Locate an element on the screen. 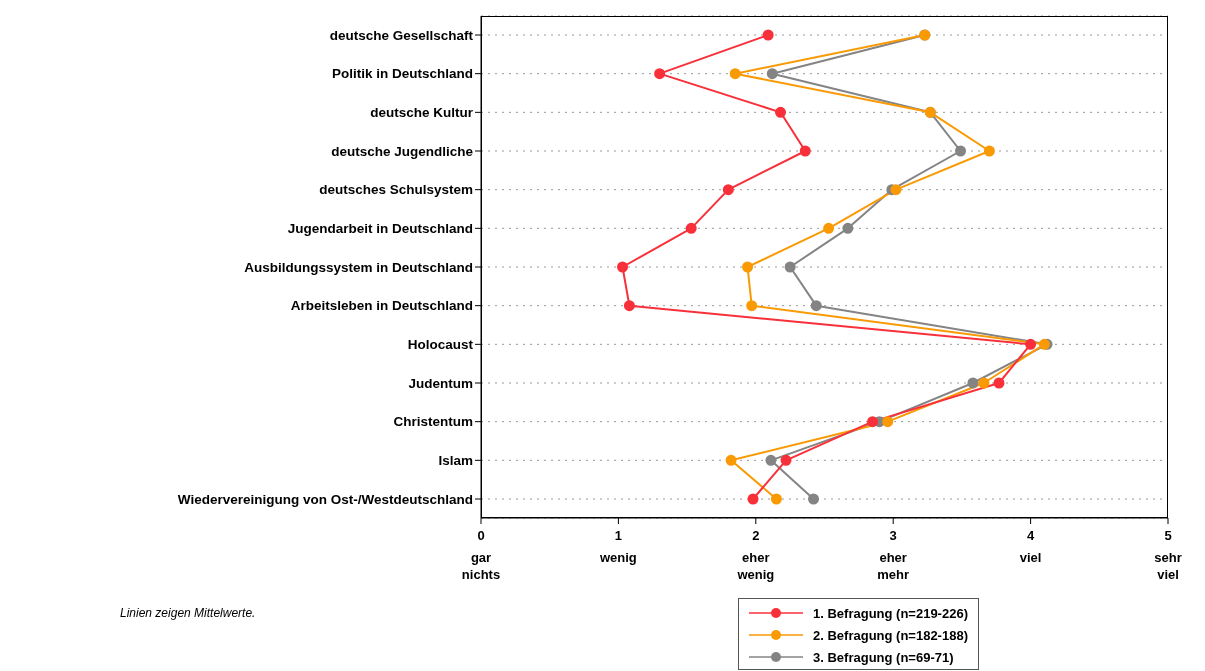 This screenshot has height=671, width=1205. x-tick-label: 0 gar nichts is located at coordinates (481, 555).